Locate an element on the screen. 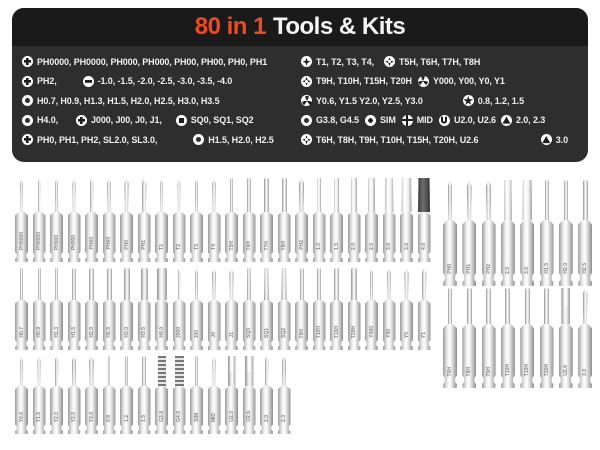 The width and height of the screenshot is (600, 450). spec-segment: 3.0 is located at coordinates (554, 140).